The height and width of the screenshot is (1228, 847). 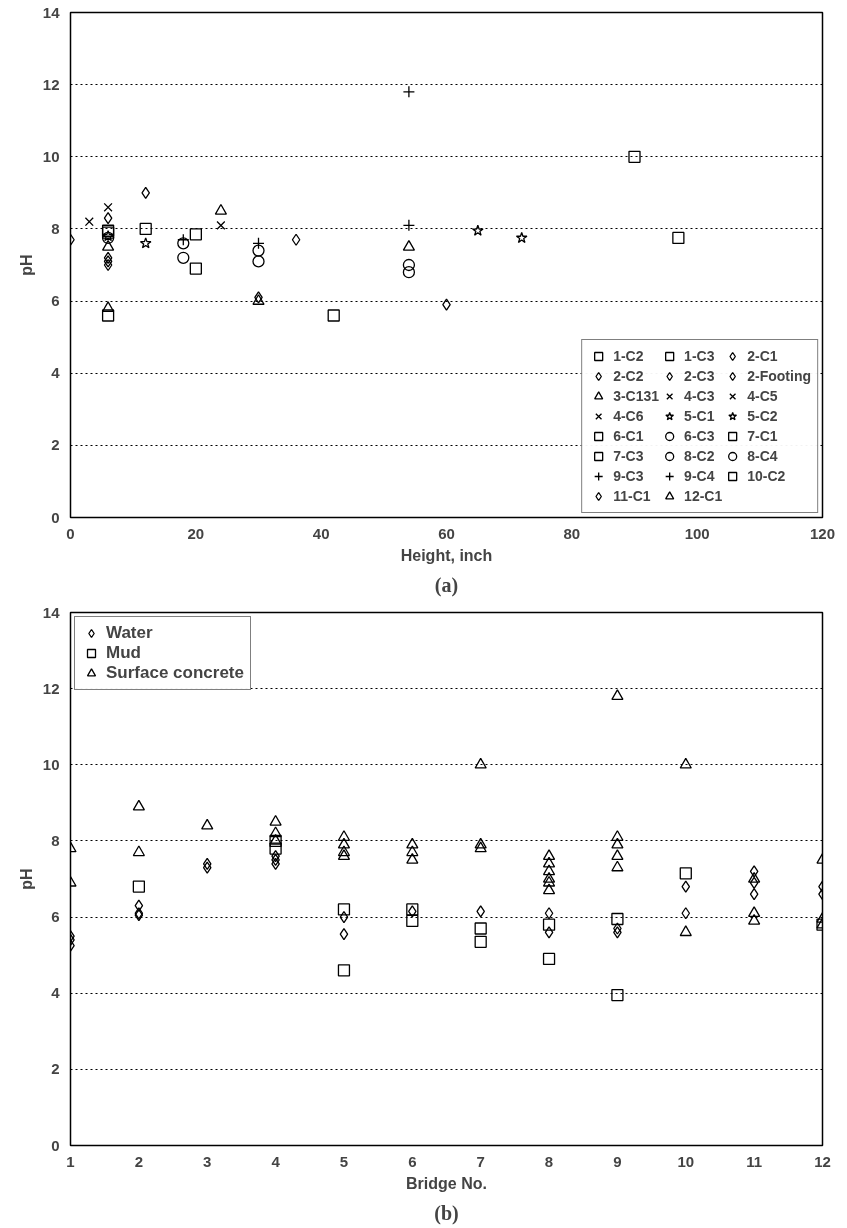 I want to click on legend-label: 2-Footing, so click(x=779, y=376).